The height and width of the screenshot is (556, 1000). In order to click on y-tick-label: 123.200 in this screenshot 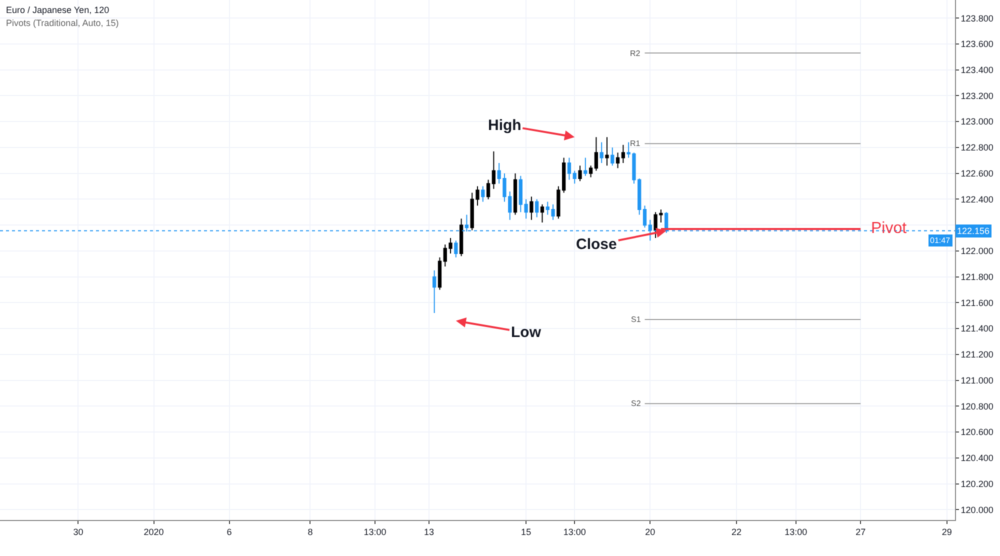, I will do `click(977, 95)`.